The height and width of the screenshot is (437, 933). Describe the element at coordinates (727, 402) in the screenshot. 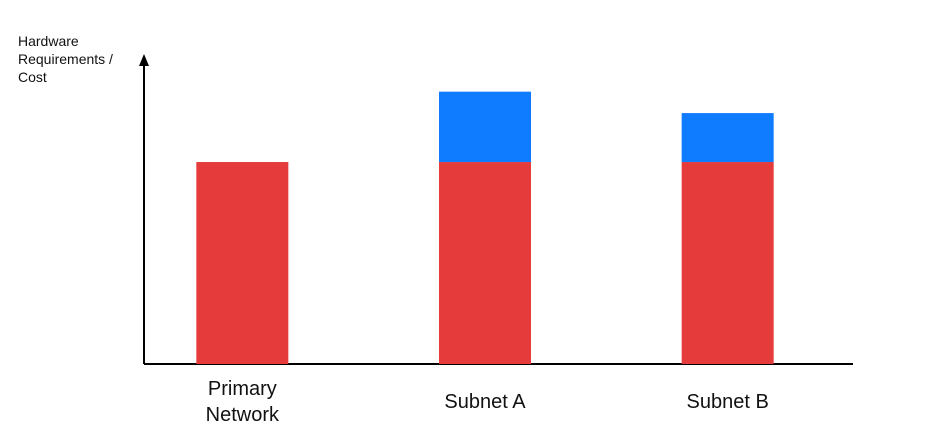

I see `x-tick-label: Subnet B` at that location.